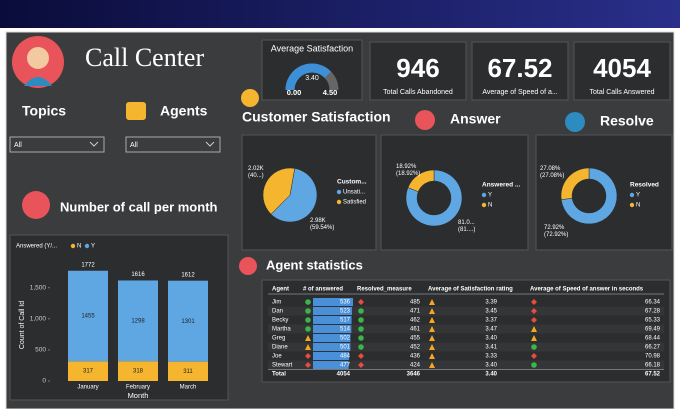 This screenshot has height=409, width=680. What do you see at coordinates (415, 321) in the screenshot?
I see `cell: 462` at bounding box center [415, 321].